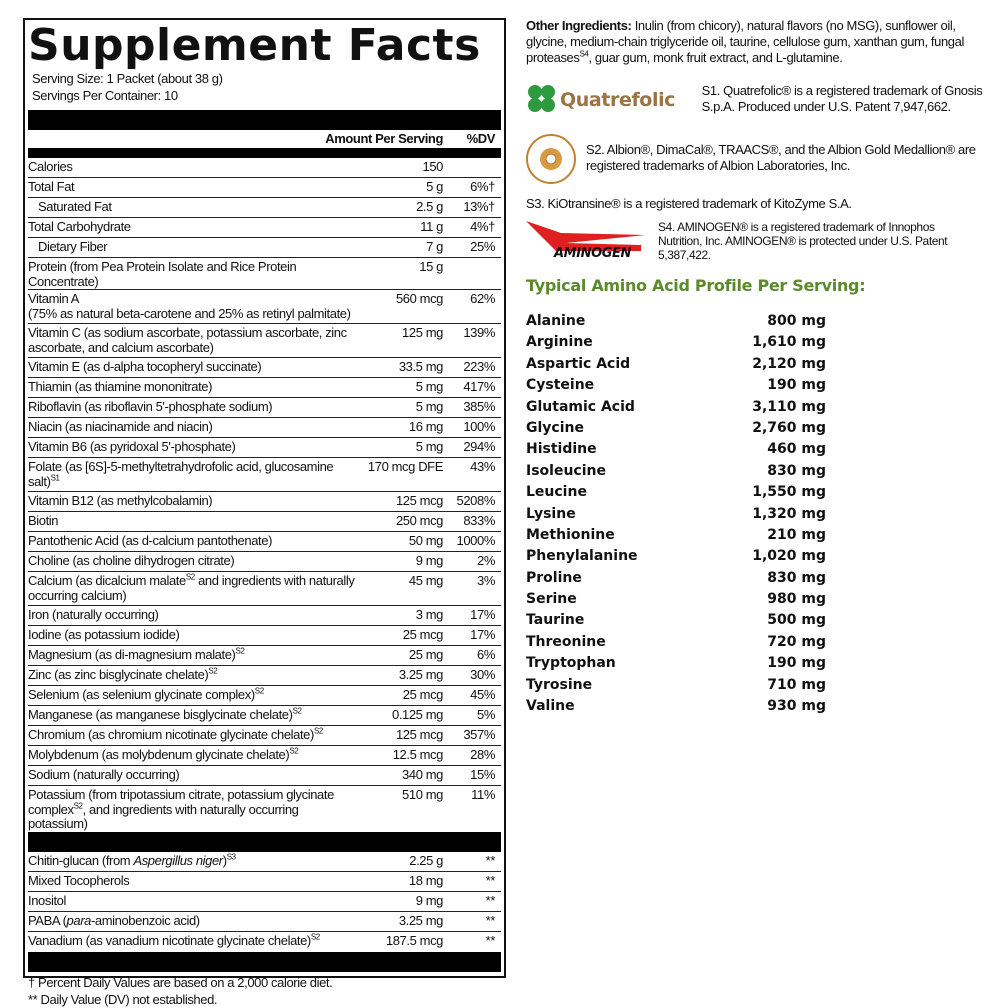 This screenshot has height=1008, width=1000. Describe the element at coordinates (123, 674) in the screenshot. I see `nutrient-name: Zinc (as zinc bisglycinate chelate)S2` at that location.